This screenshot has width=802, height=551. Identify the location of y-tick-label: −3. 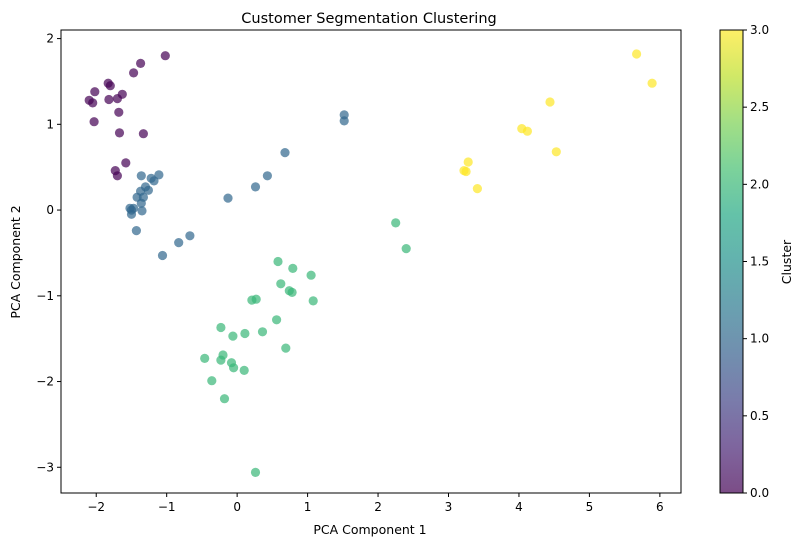
(45, 467).